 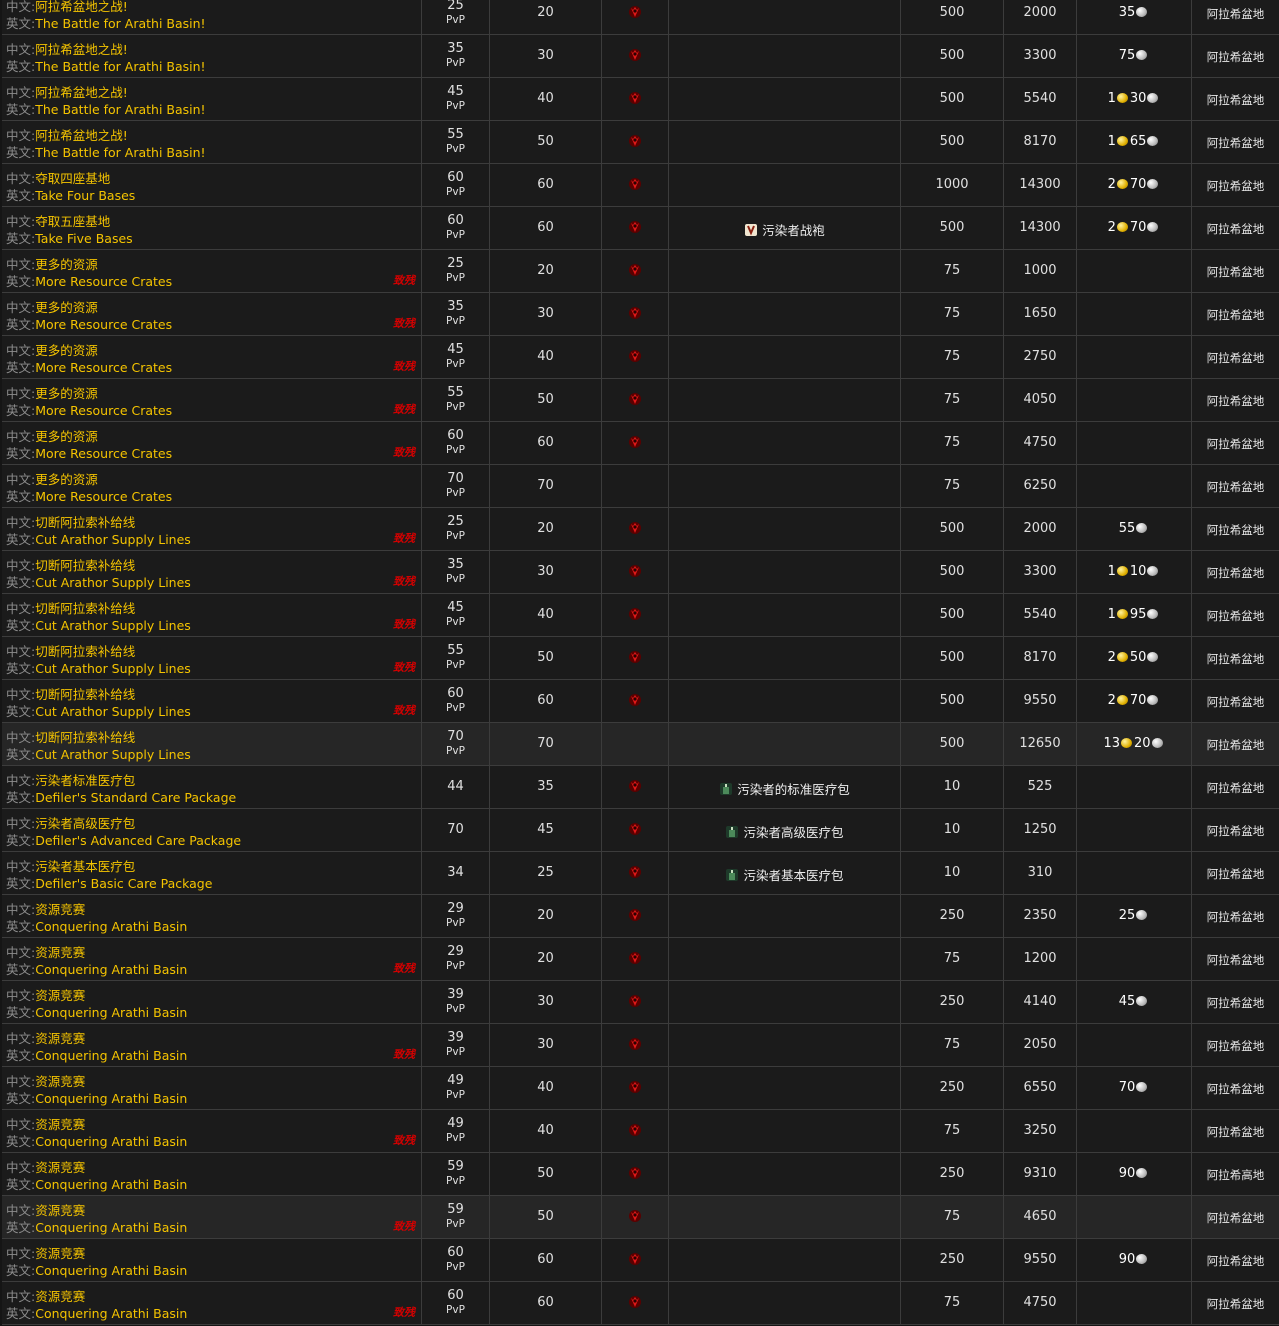 What do you see at coordinates (1040, 1216) in the screenshot?
I see `experience: 4650` at bounding box center [1040, 1216].